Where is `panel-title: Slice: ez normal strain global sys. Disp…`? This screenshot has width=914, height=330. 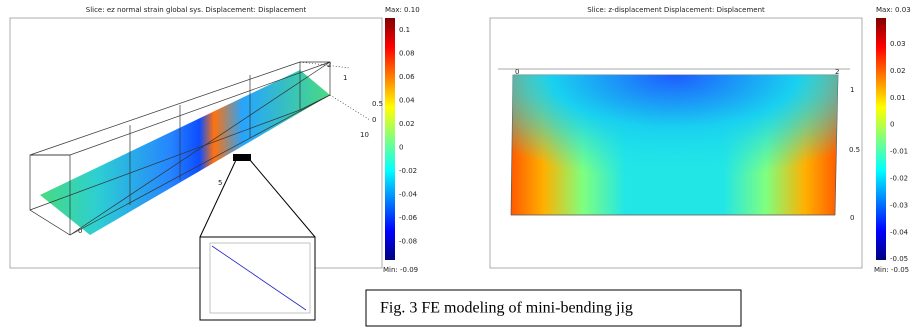 panel-title: Slice: ez normal strain global sys. Disp… is located at coordinates (196, 10).